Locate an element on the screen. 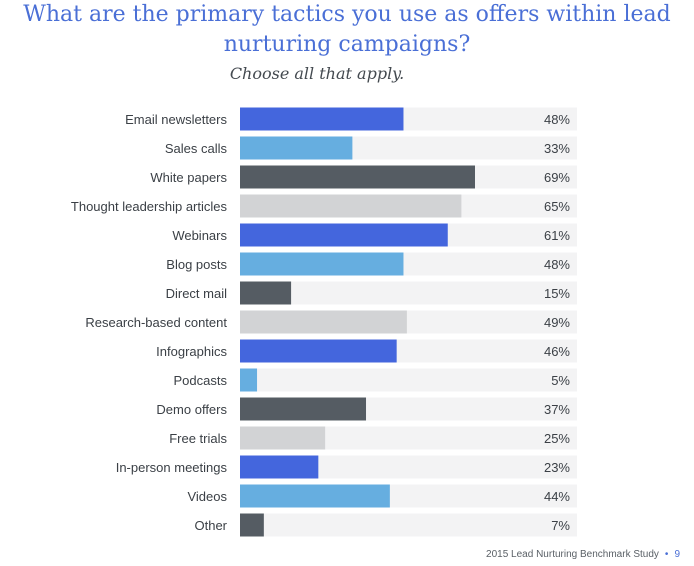 This screenshot has height=566, width=694. bar-sales-calls is located at coordinates (296, 148).